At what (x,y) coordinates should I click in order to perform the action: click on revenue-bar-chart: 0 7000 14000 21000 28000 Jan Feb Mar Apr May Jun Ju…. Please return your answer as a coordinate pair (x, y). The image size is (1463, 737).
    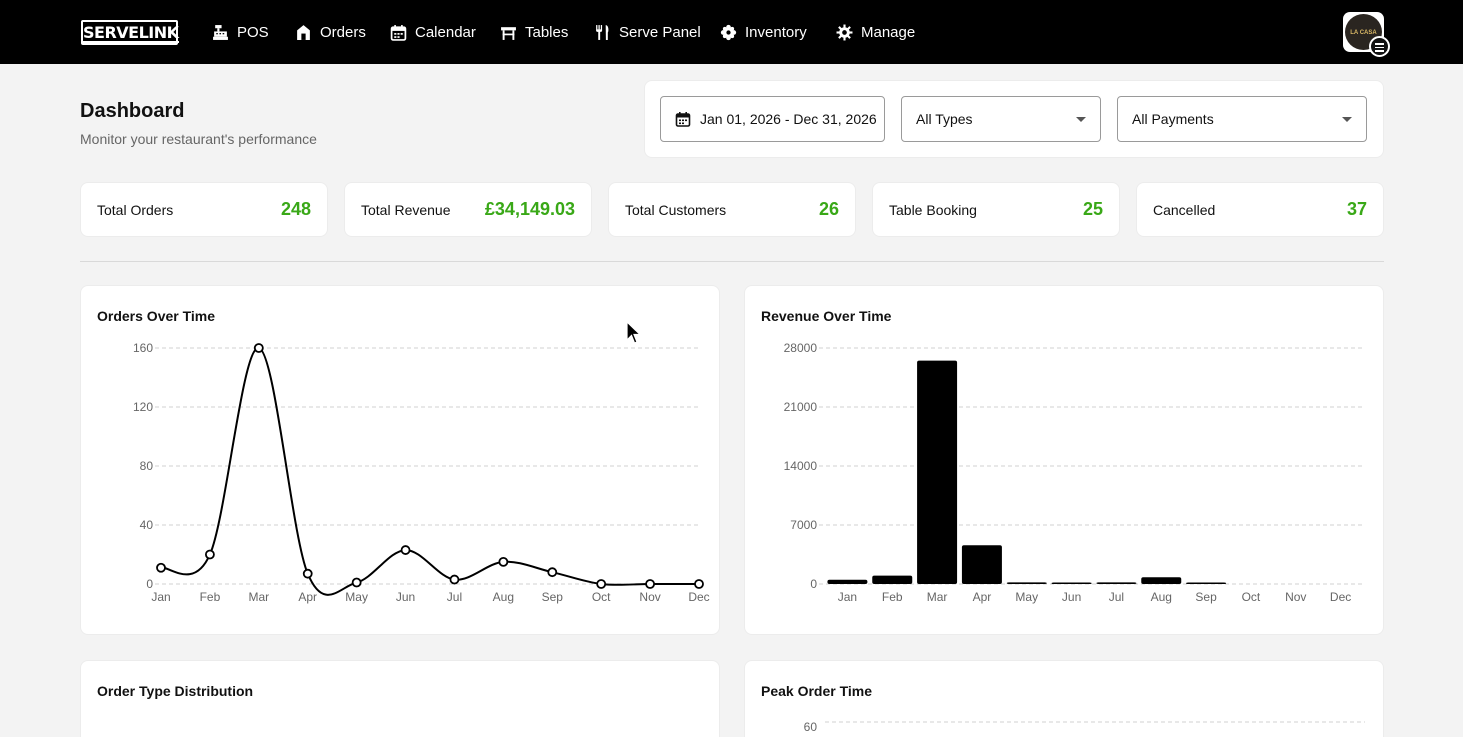
    Looking at the image, I should click on (1074, 472).